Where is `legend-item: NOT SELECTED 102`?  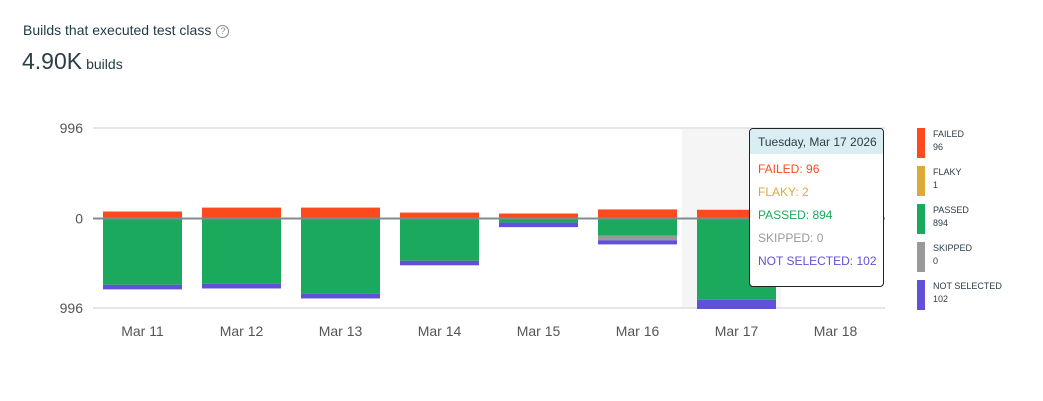
legend-item: NOT SELECTED 102 is located at coordinates (959, 299).